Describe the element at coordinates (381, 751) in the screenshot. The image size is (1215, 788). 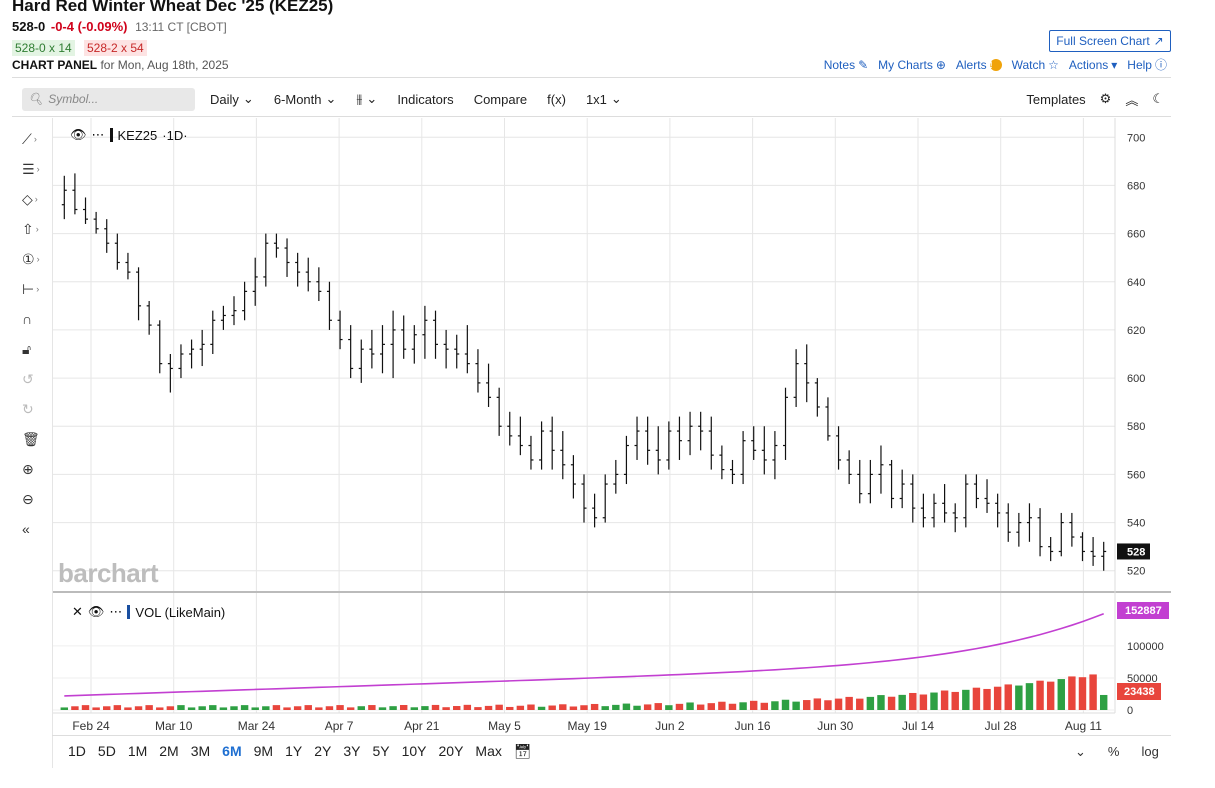
I see `range-5y: 5Y` at that location.